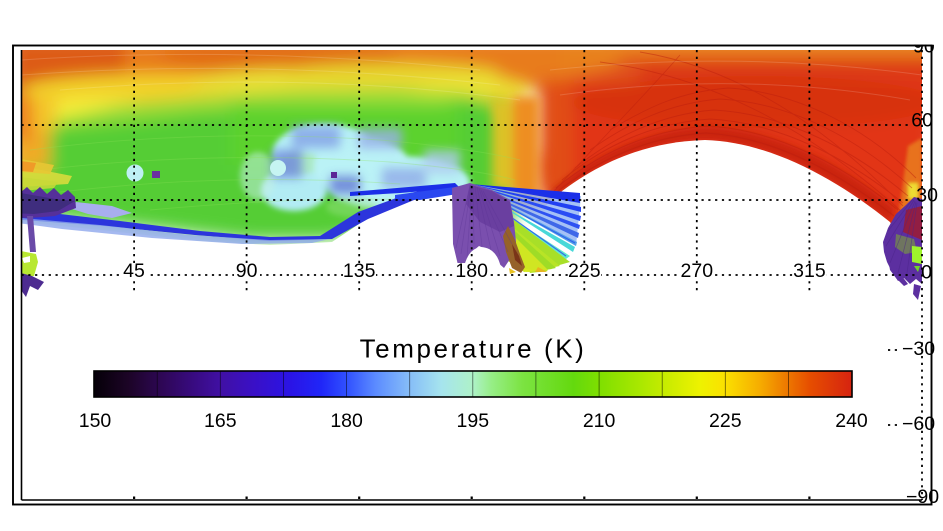  What do you see at coordinates (473, 421) in the screenshot?
I see `svg-text: 195` at bounding box center [473, 421].